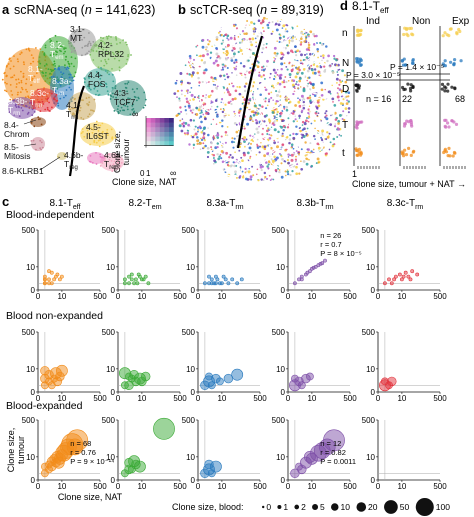 The width and height of the screenshot is (474, 517). Describe the element at coordinates (92, 461) in the screenshot. I see `stat-label: P = 9 × 10⁻¹⁴` at that location.